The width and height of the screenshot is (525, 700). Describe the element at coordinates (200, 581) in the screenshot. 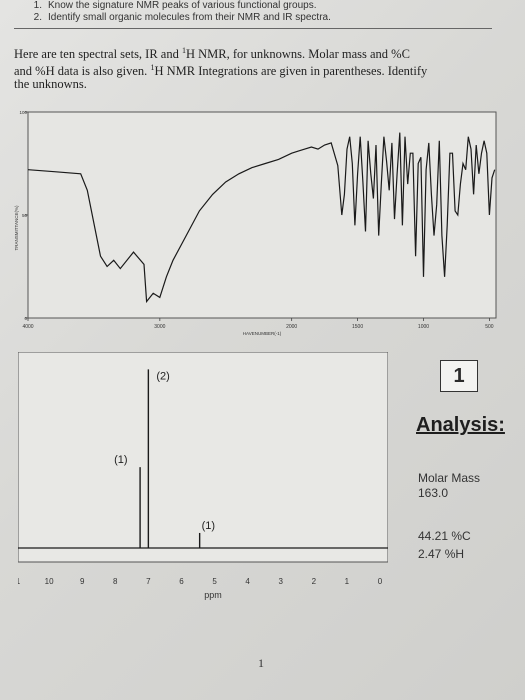

I see `nmr-x-axis: 11109876543210` at that location.